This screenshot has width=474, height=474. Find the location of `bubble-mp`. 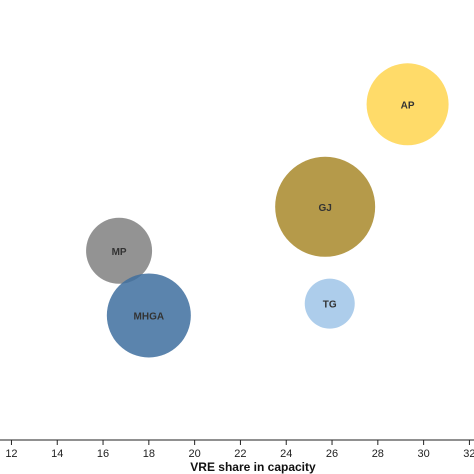

bubble-mp is located at coordinates (119, 250).